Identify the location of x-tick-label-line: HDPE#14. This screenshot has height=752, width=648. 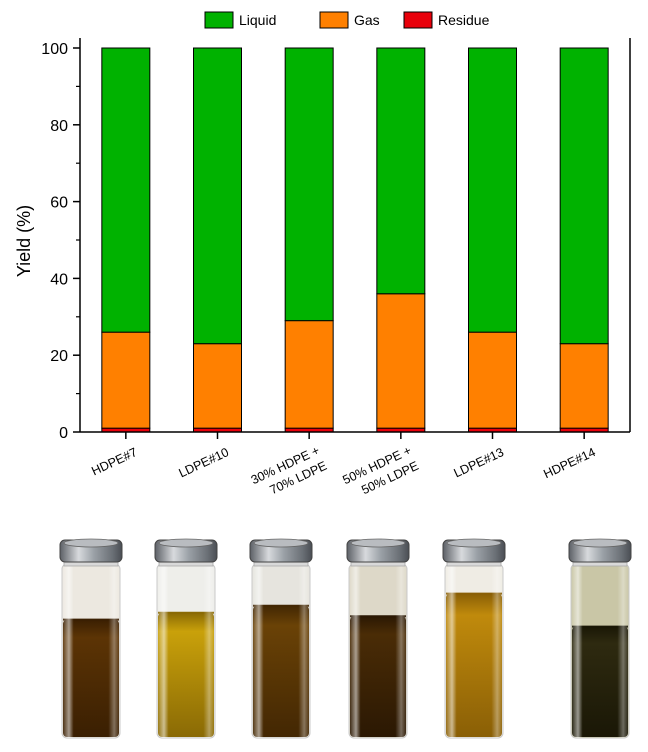
(569, 463).